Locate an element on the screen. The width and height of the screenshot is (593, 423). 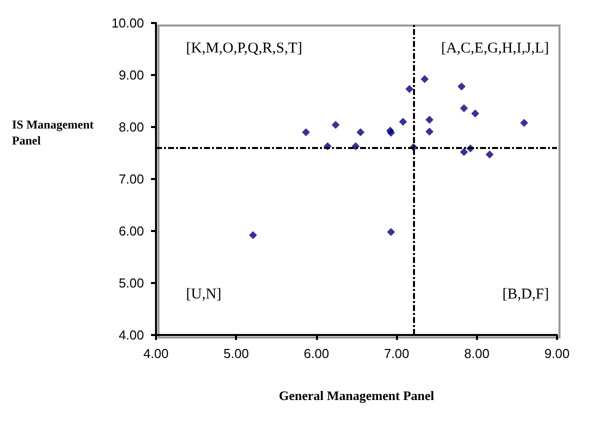
y-tick-label: 9.00 is located at coordinates (131, 75).